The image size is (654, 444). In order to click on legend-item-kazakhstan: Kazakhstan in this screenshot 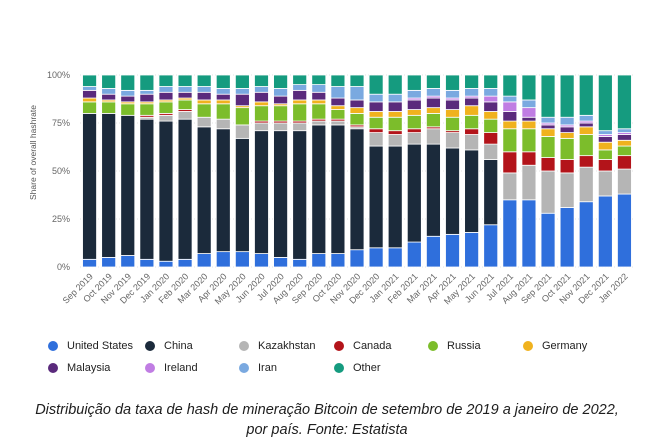, I will do `click(277, 346)`.